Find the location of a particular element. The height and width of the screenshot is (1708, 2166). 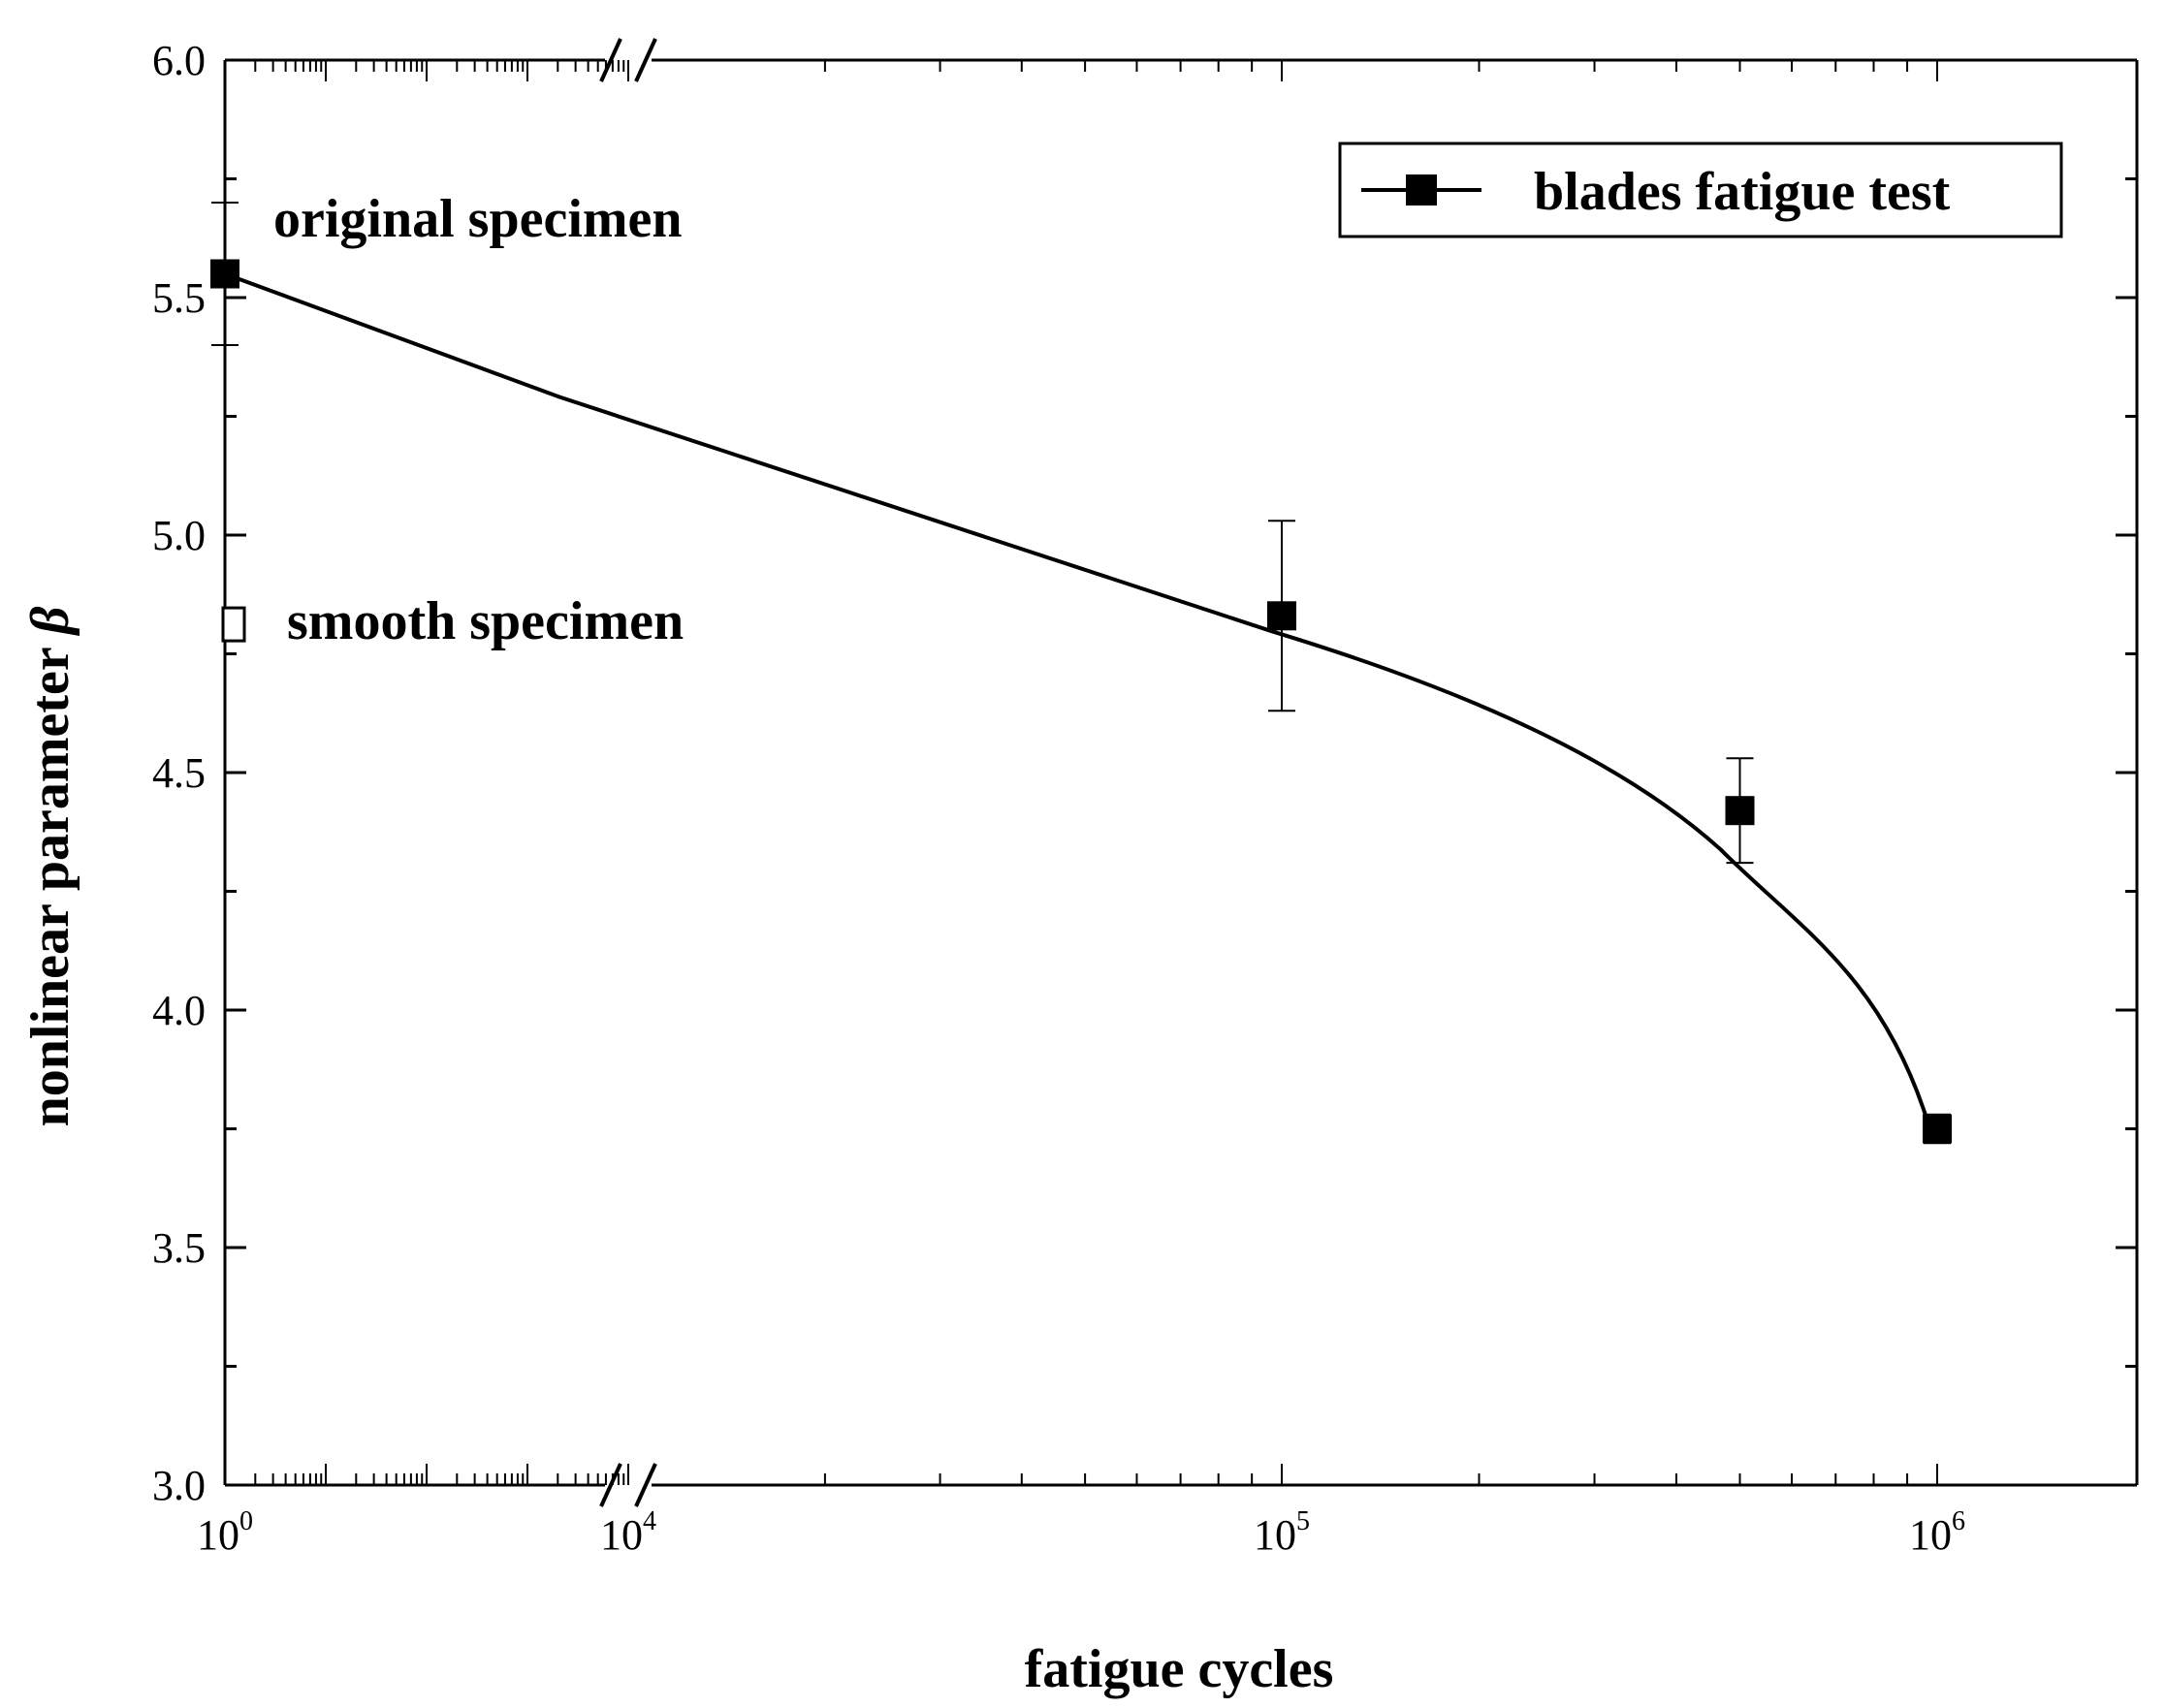

smooth-specimen-annotation: smooth specimen is located at coordinates (485, 621).